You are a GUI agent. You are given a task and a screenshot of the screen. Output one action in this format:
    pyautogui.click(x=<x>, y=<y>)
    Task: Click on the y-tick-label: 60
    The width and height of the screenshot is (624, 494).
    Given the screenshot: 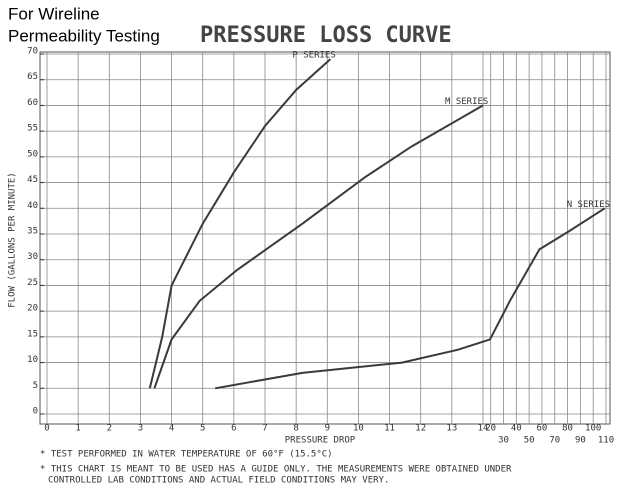 What is the action you would take?
    pyautogui.click(x=32, y=103)
    